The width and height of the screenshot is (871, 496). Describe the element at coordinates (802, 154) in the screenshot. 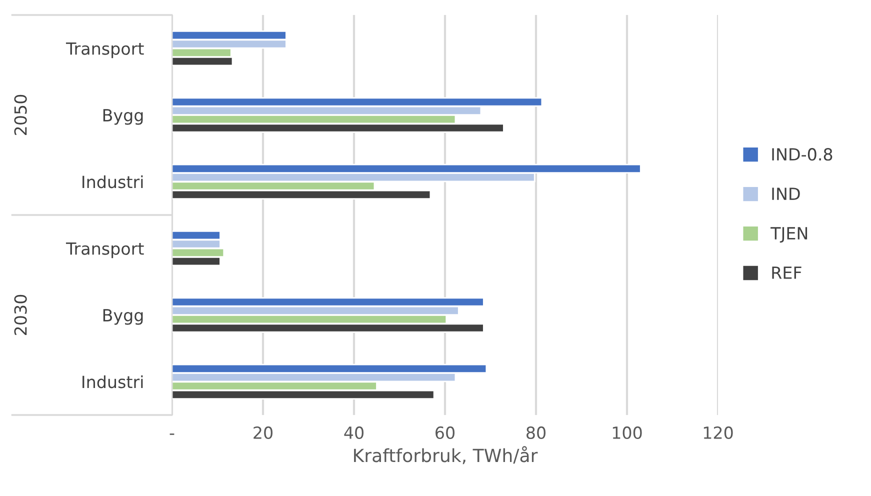

I see `legend-label: IND-0.8` at that location.